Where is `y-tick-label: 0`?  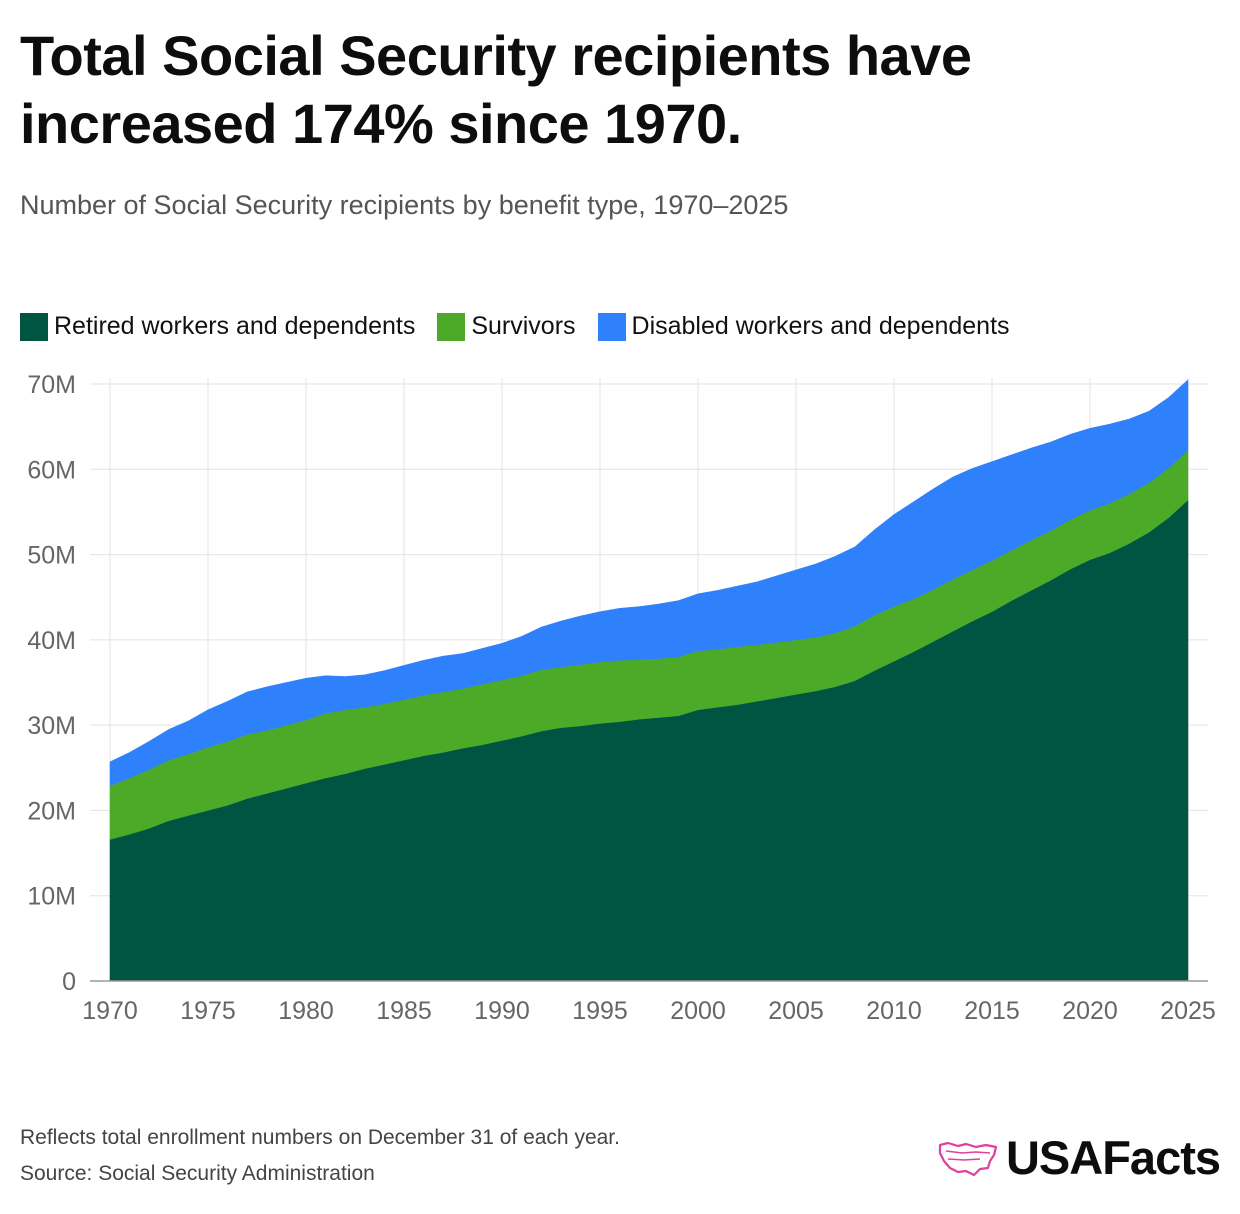
y-tick-label: 0 is located at coordinates (69, 982).